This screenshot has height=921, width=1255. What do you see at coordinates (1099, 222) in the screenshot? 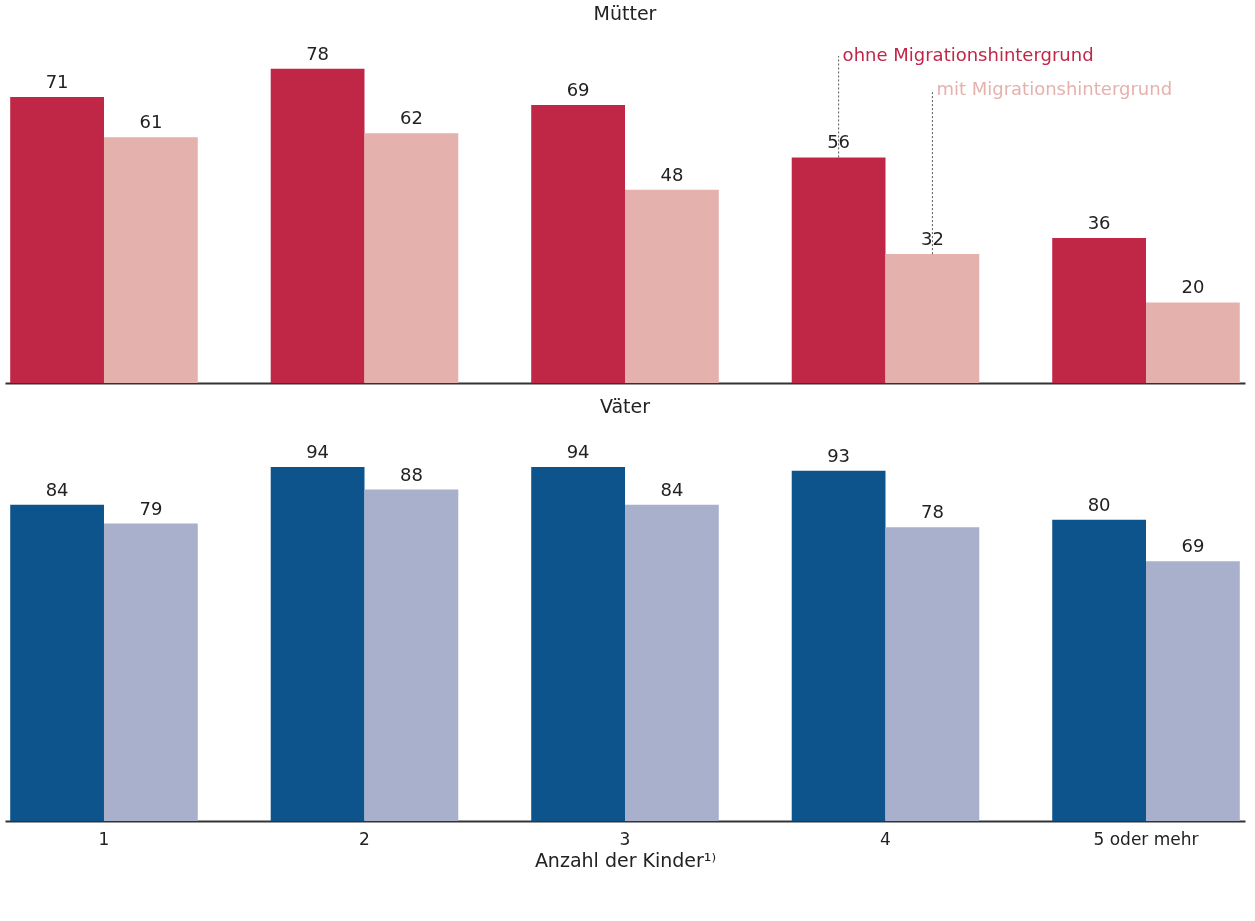
I see `data-label: 36` at bounding box center [1099, 222].